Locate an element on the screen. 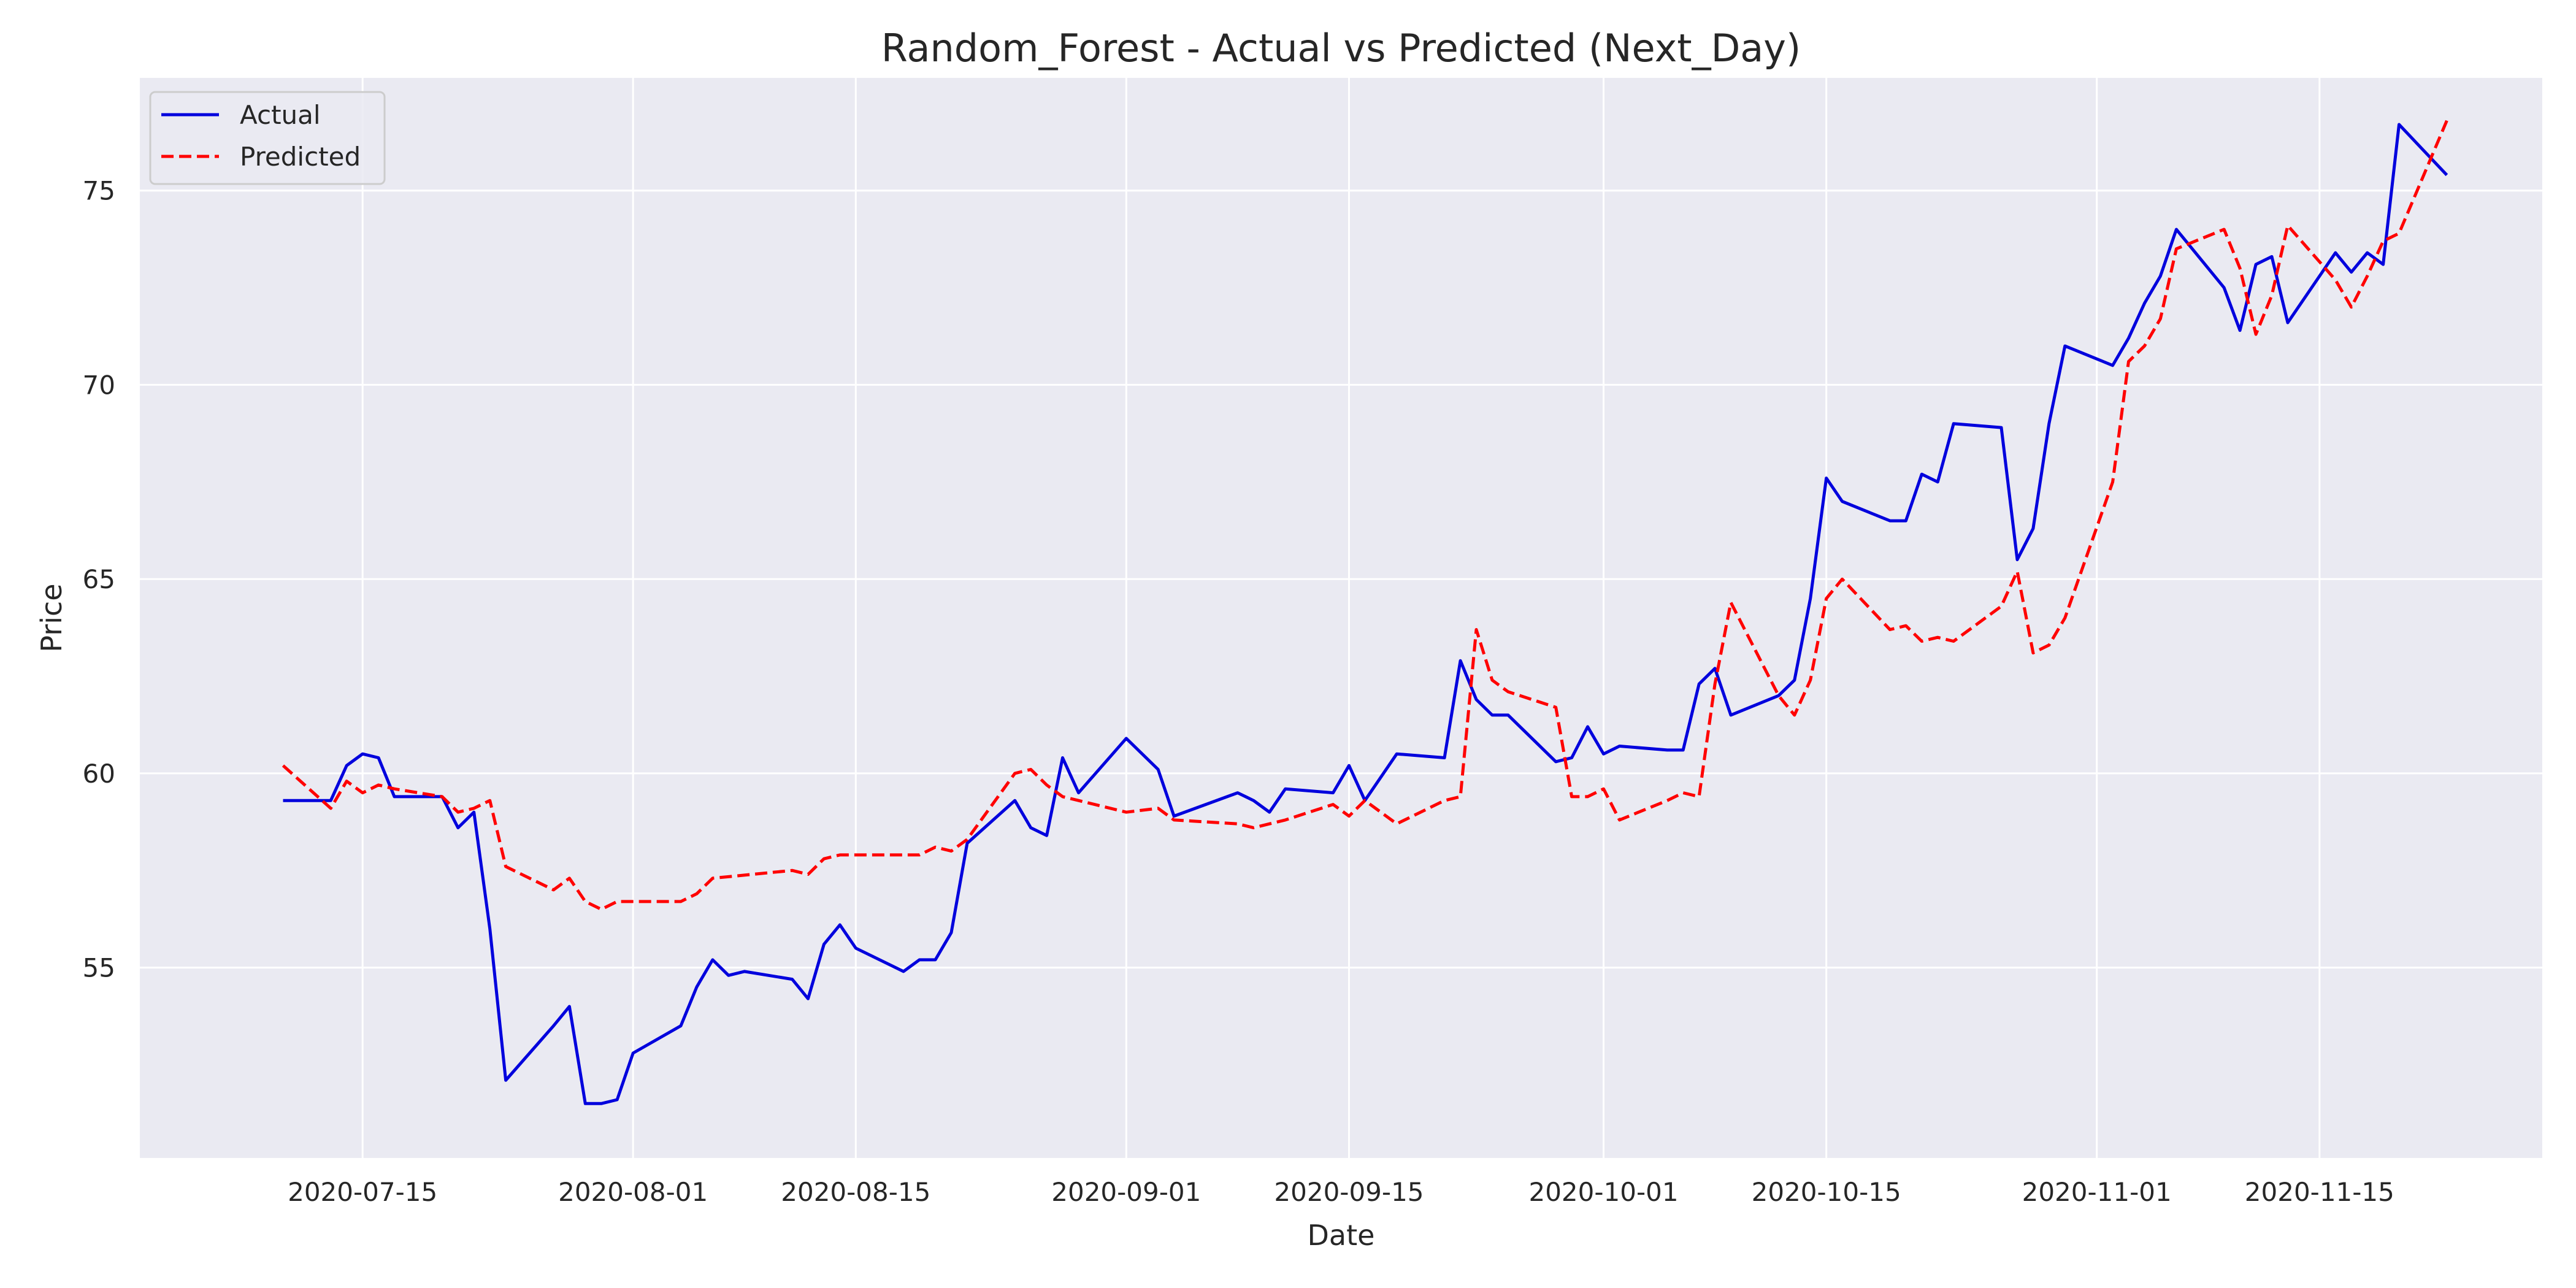 This screenshot has height=1288, width=2576. y-tick-label: 55 is located at coordinates (99, 968).